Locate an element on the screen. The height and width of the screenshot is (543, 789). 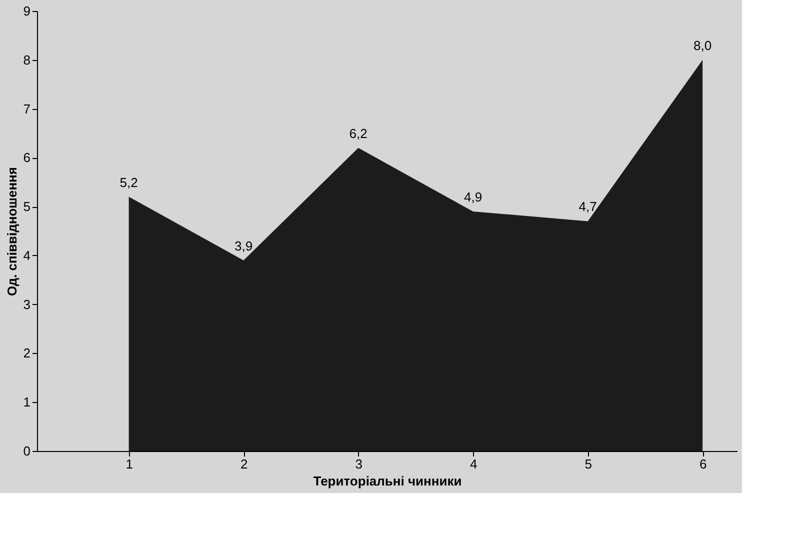
x-tick-label: 4 is located at coordinates (474, 464).